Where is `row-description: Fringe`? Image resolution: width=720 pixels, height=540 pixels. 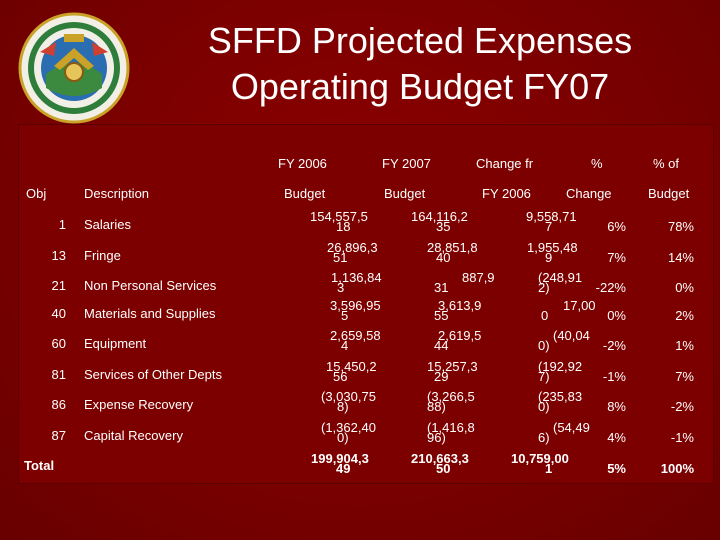 row-description: Fringe is located at coordinates (102, 255).